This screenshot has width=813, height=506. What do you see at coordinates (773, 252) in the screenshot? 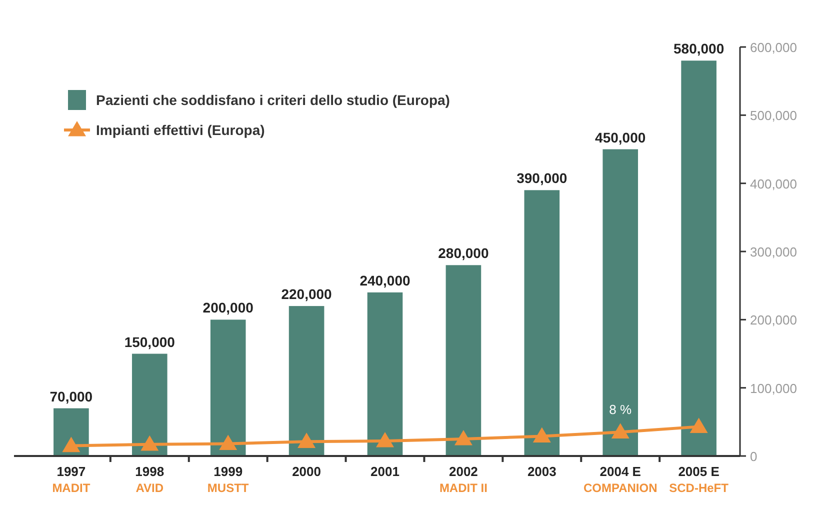
I see `y-tick-label: 300,000` at bounding box center [773, 252].